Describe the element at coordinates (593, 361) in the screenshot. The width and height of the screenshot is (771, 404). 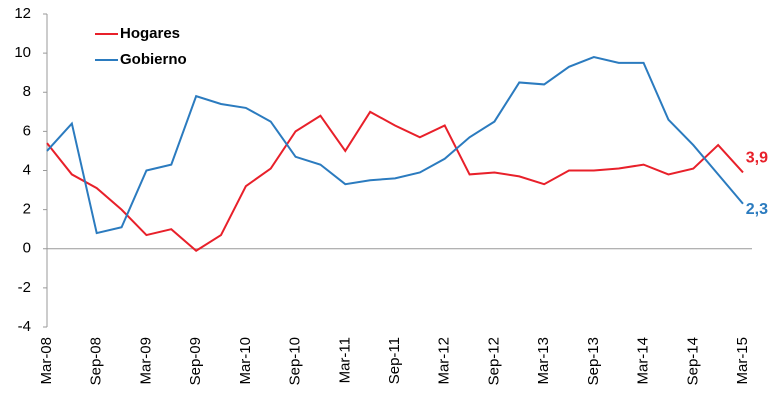
I see `x-tick-label: Sep-13` at that location.